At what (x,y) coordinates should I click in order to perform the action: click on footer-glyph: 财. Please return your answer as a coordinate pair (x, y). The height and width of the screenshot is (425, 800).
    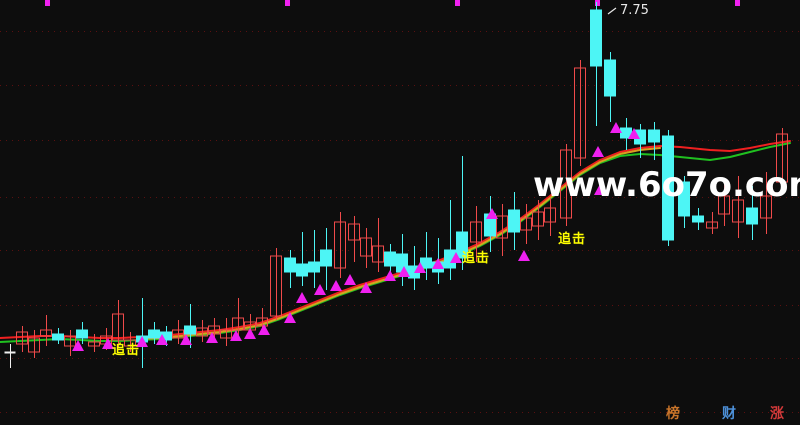
    Looking at the image, I should click on (729, 414).